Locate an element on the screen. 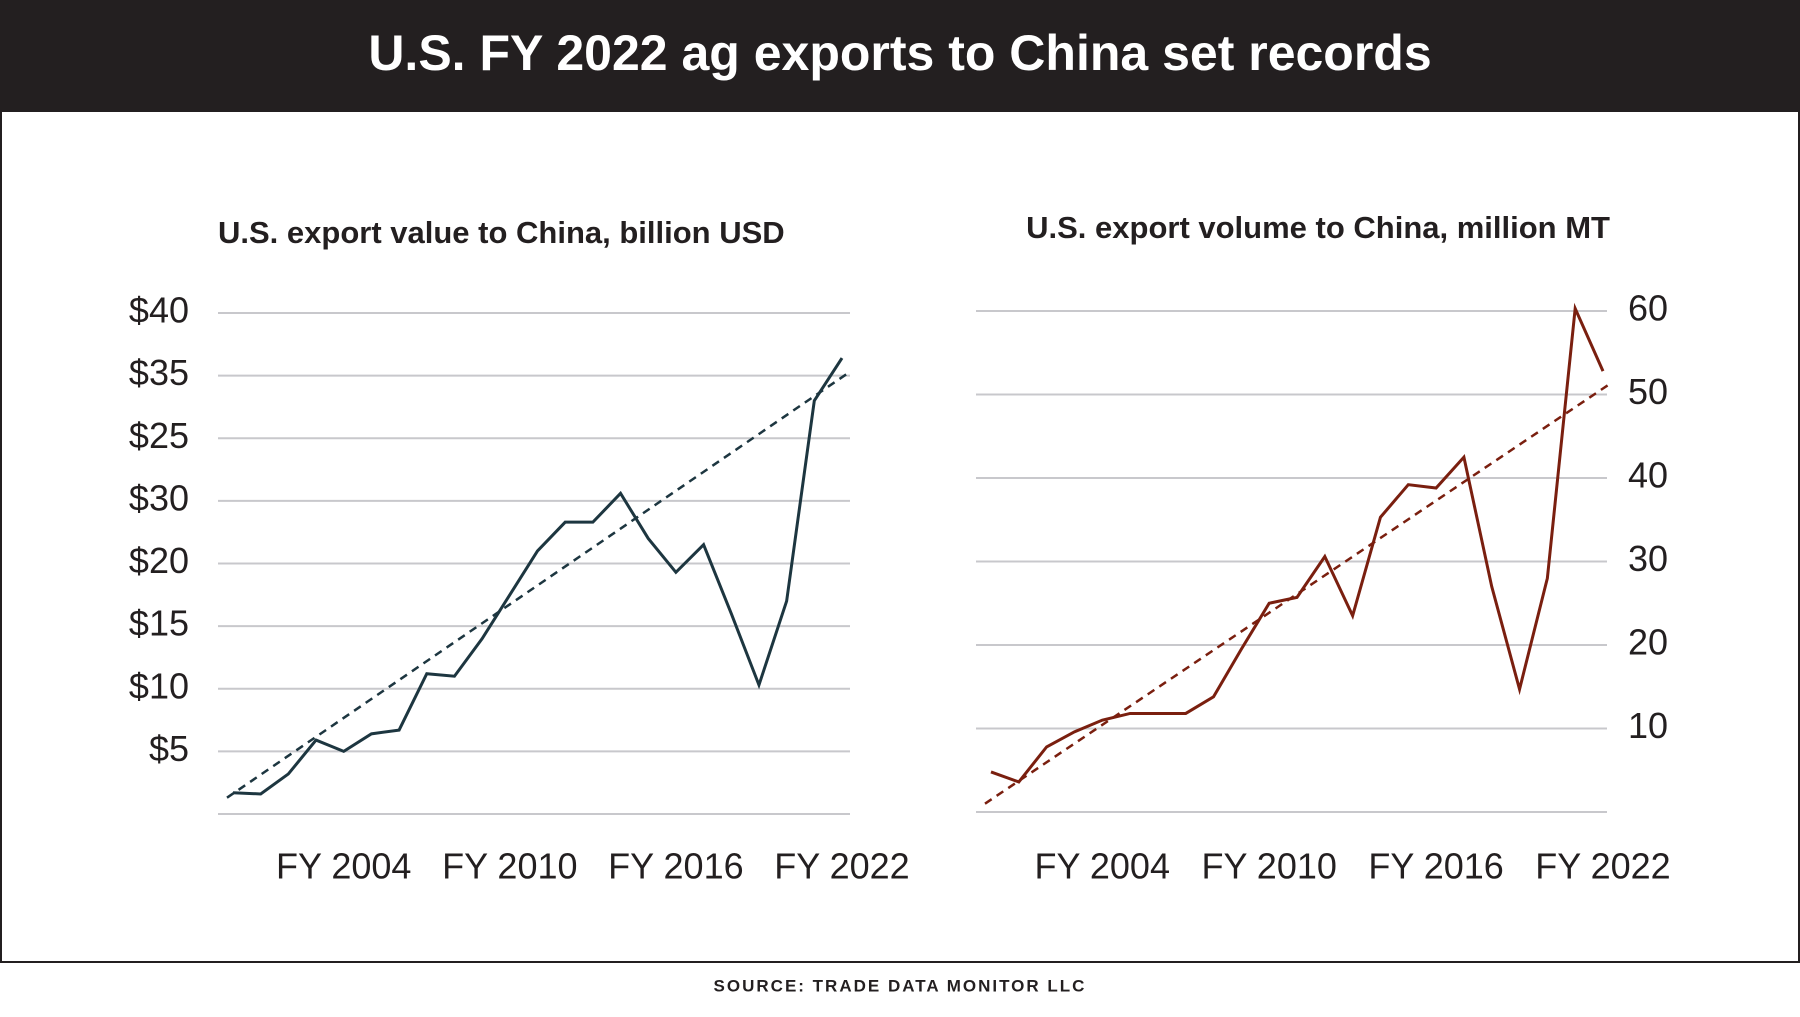 Image resolution: width=1800 pixels, height=1017 pixels. y-tick-label: $25 is located at coordinates (159, 435).